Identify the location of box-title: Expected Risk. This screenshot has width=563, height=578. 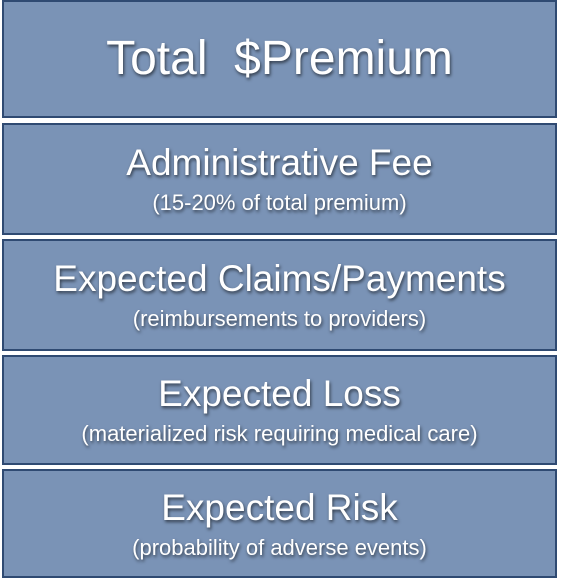
(279, 507).